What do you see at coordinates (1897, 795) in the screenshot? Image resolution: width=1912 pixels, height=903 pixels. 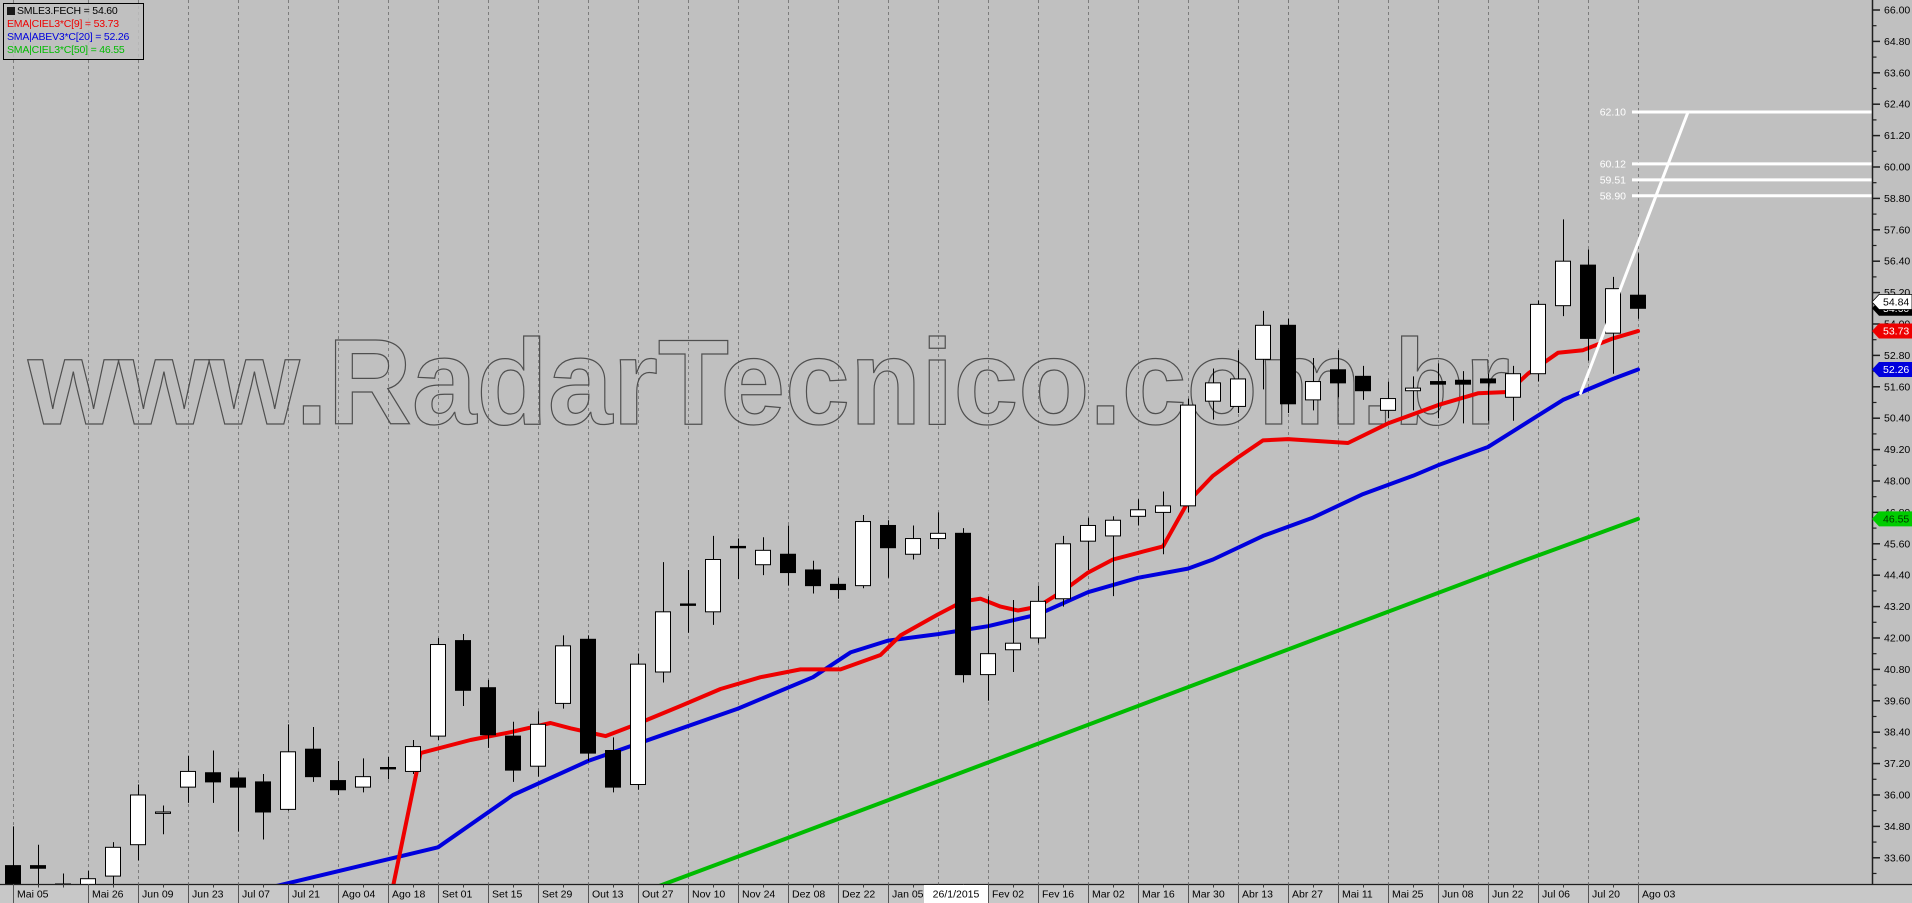 I see `price-axis-label: 36.00` at bounding box center [1897, 795].